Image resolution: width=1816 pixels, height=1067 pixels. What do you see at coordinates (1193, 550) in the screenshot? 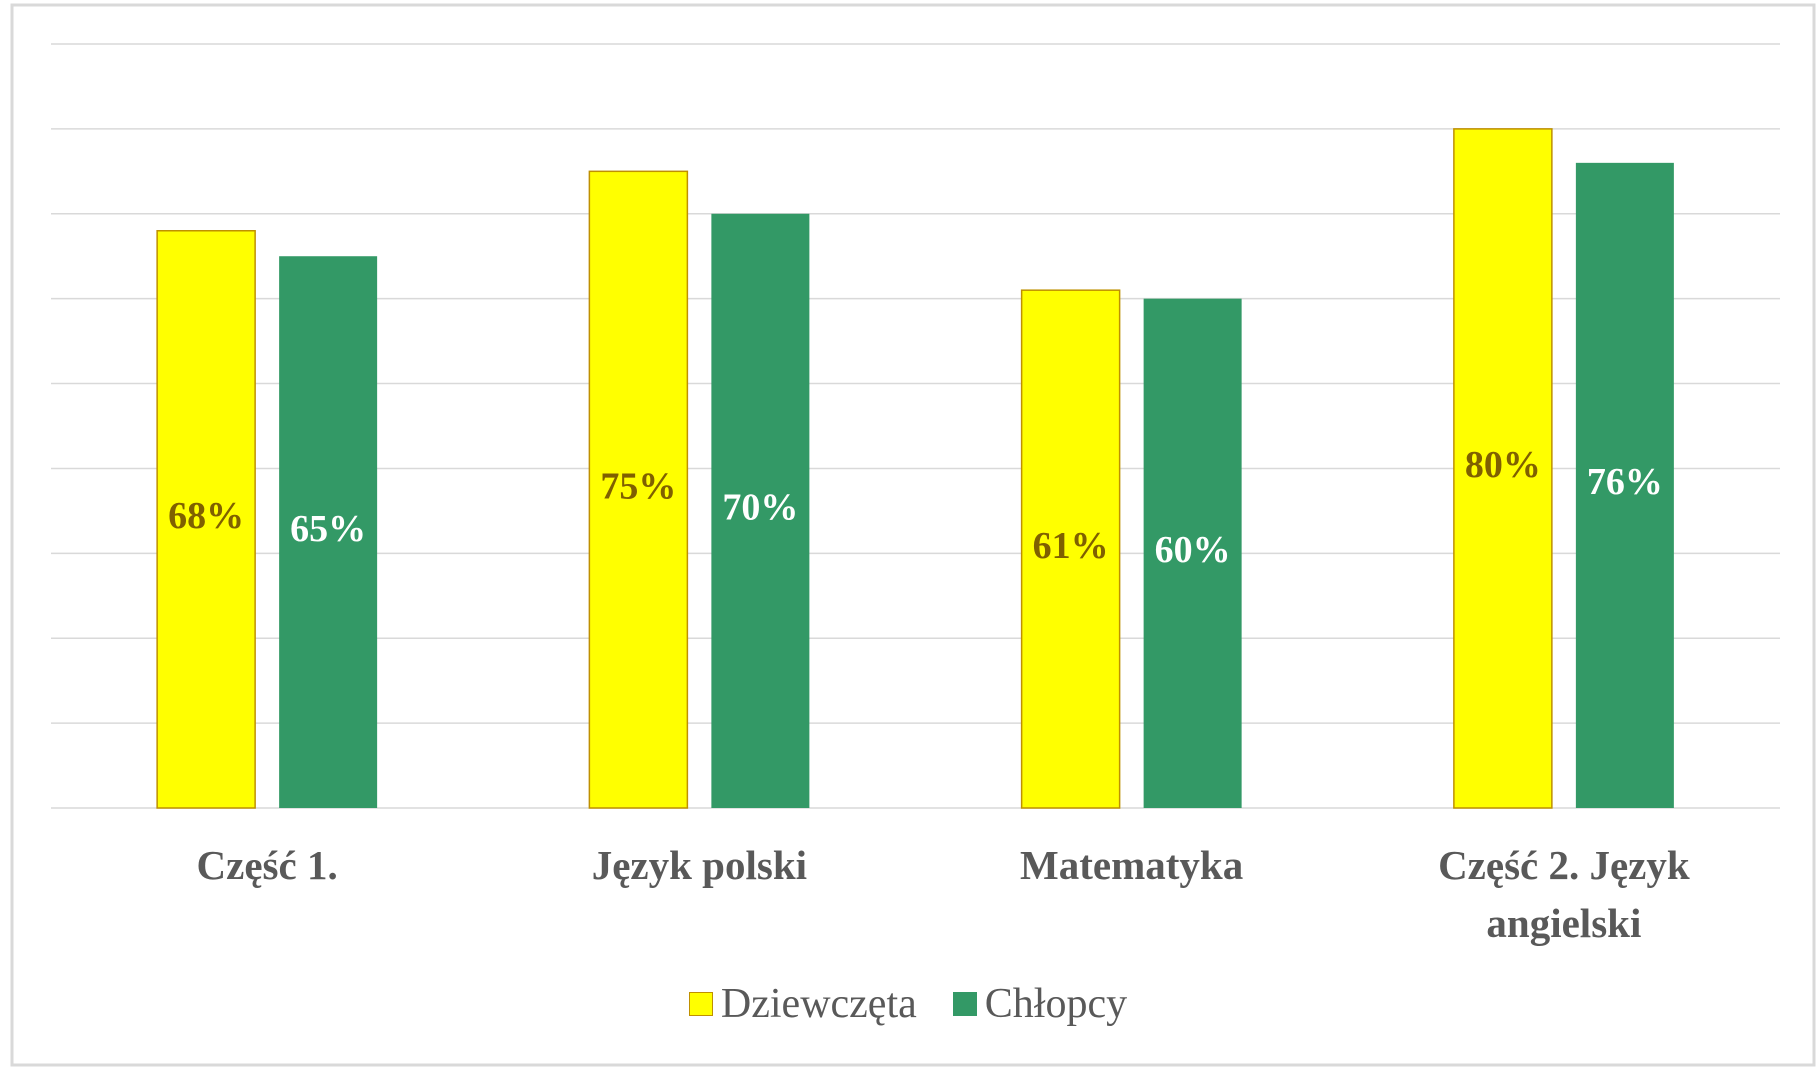
I see `data-label: 60%` at bounding box center [1193, 550].